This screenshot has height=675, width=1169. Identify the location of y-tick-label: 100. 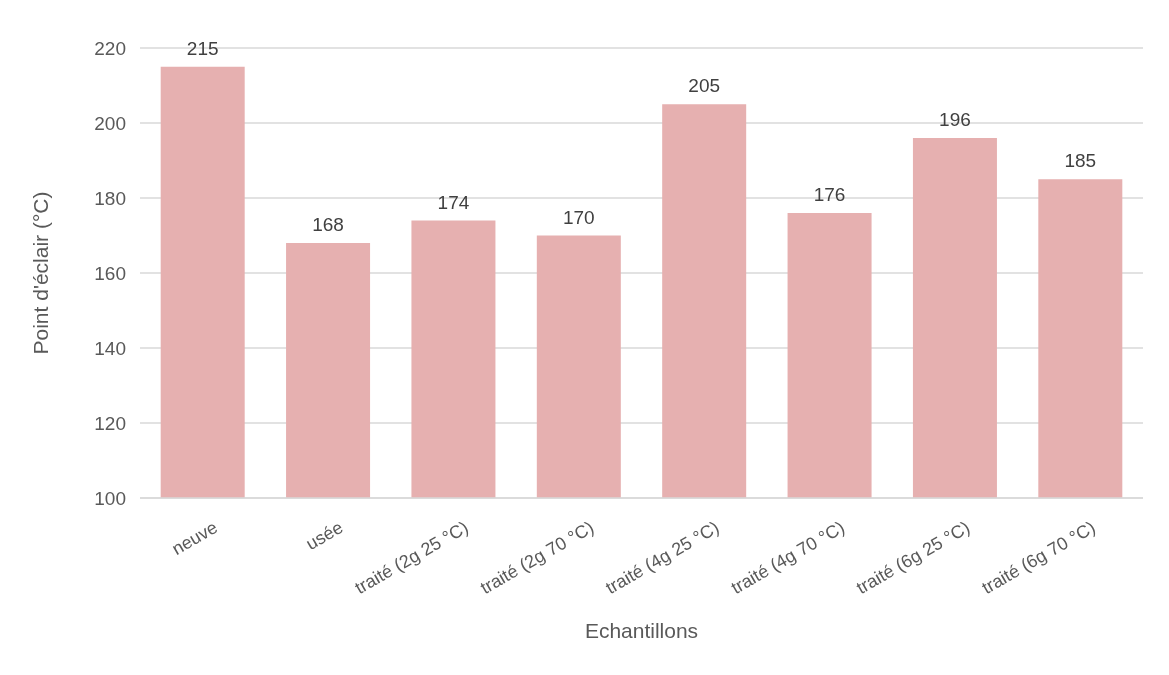
(110, 498).